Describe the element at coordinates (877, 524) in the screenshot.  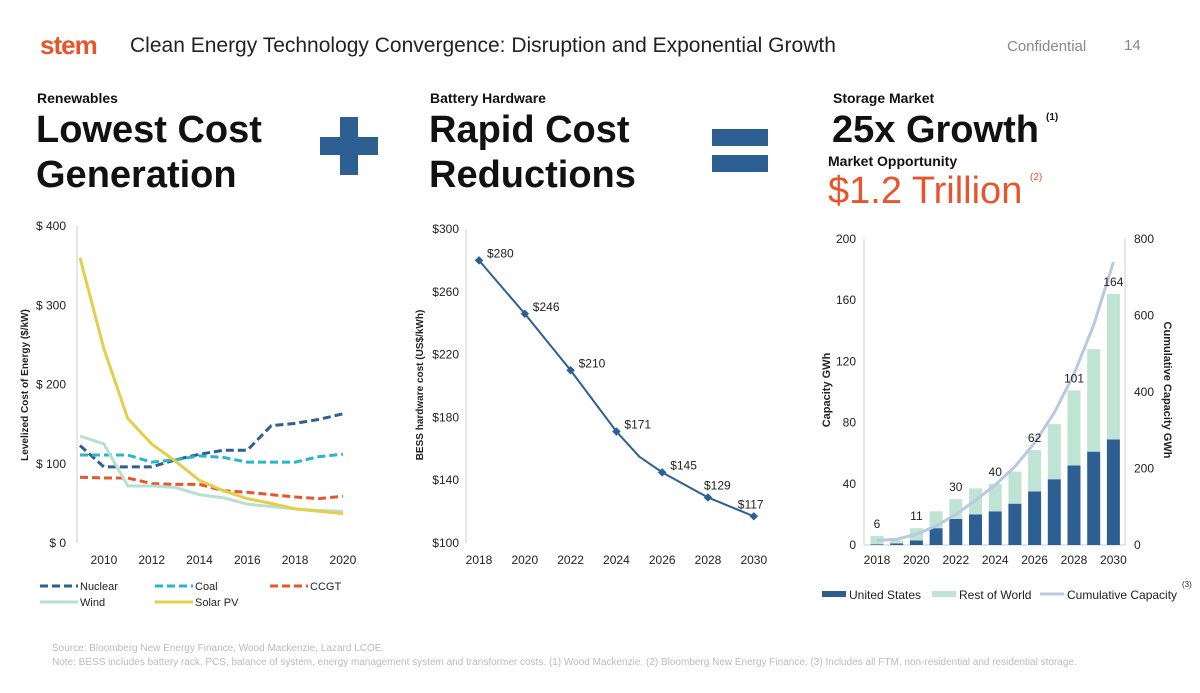
I see `data-label: 6` at that location.